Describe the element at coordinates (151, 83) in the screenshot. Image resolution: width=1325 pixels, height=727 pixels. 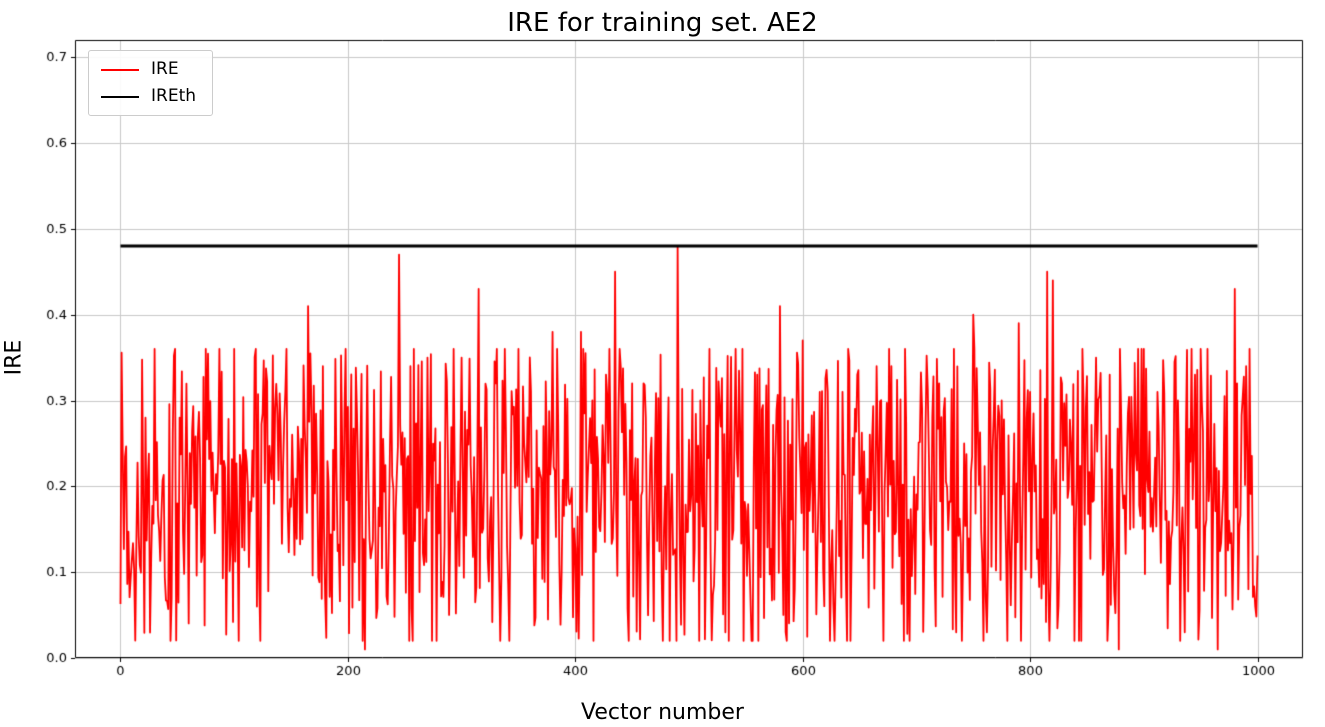
I see `legend: IRE IREth` at that location.